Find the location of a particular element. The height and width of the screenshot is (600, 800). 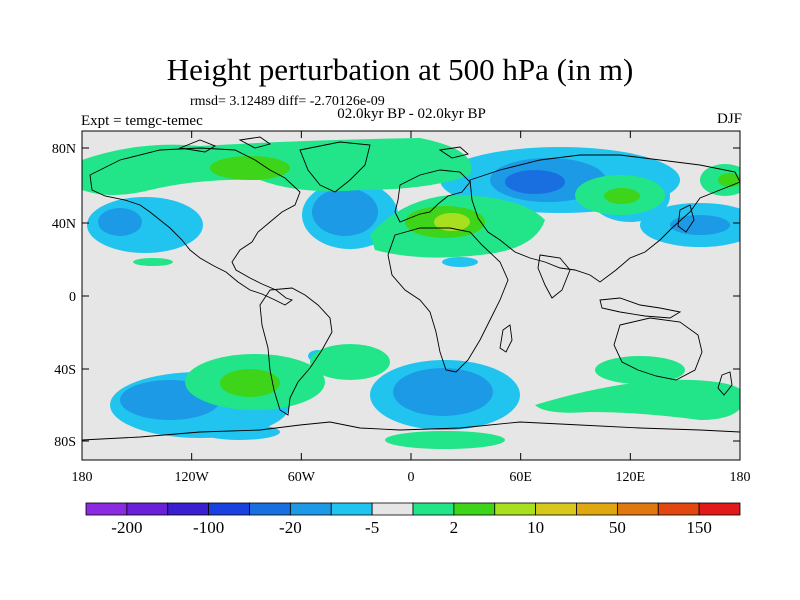

lon-label: 120E is located at coordinates (631, 477).